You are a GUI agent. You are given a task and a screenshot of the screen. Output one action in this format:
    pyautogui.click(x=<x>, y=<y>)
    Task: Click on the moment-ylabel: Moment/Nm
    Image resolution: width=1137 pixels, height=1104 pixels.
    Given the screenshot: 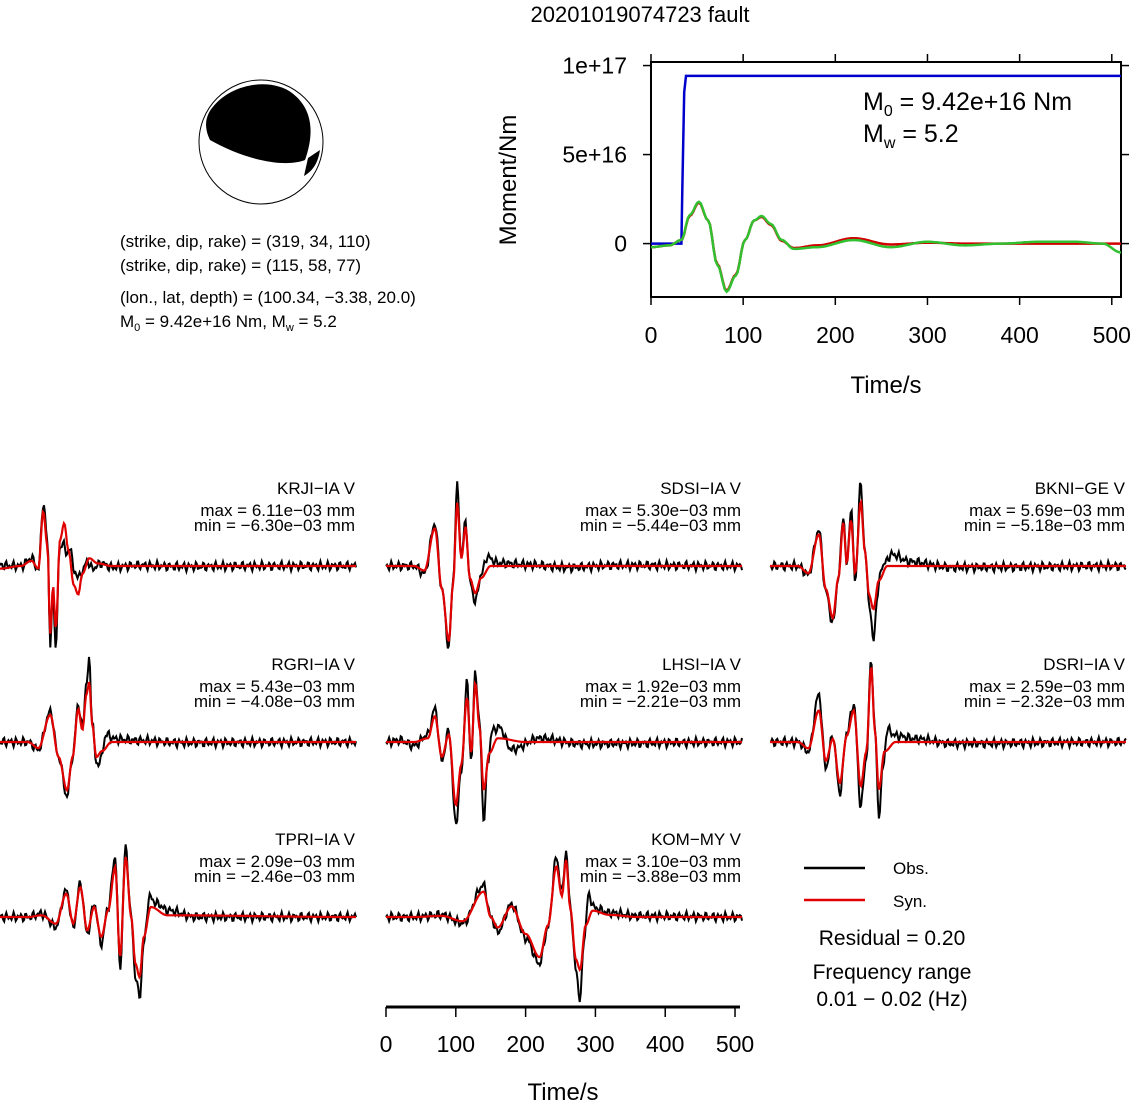 What is the action you would take?
    pyautogui.click(x=508, y=180)
    